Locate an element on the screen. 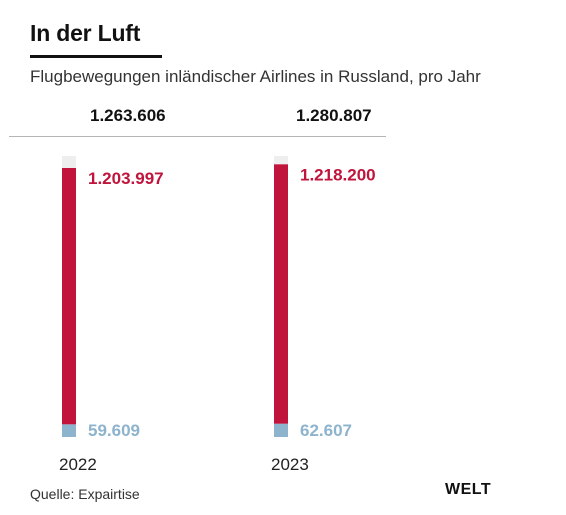 The height and width of the screenshot is (515, 566). total-label-2022: 1.263.606 is located at coordinates (128, 115).